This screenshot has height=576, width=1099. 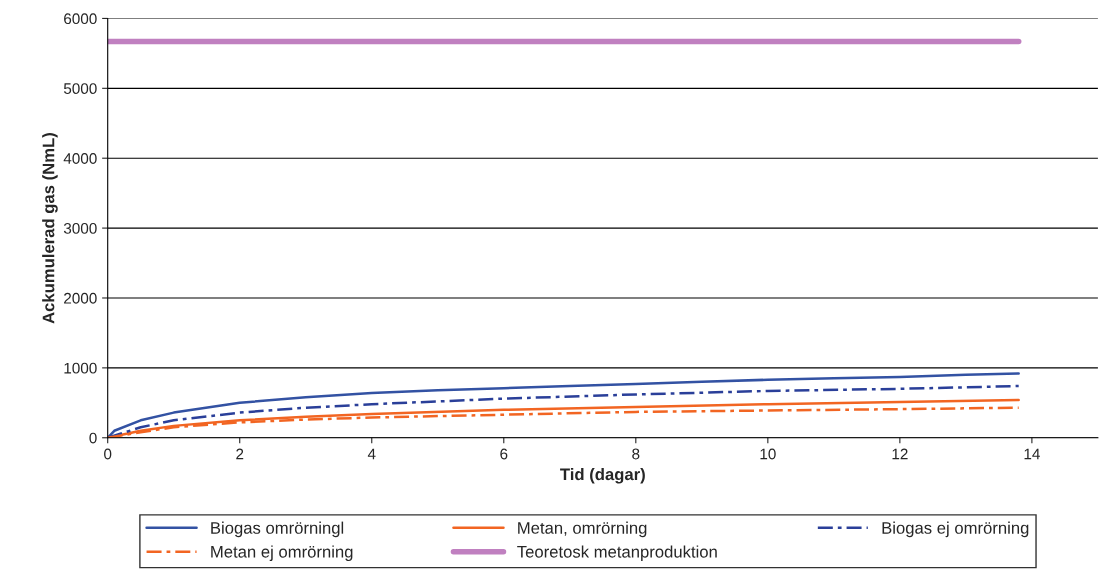 I want to click on y-tick-label: 0, so click(x=93, y=438).